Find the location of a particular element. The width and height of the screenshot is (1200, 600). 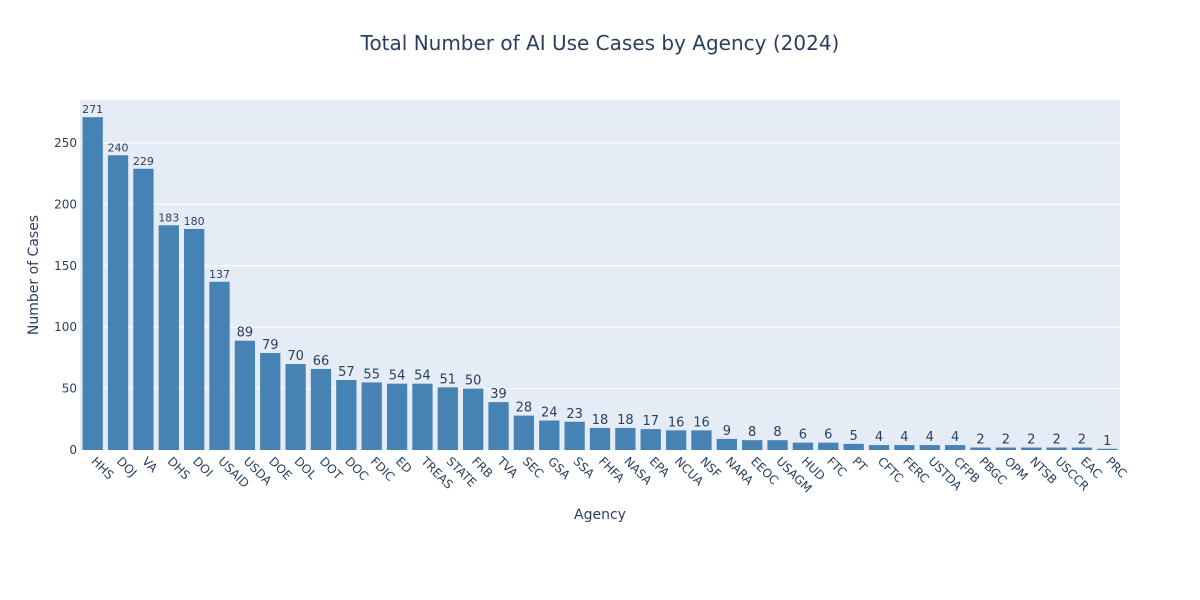

bar-value-label: 24 is located at coordinates (549, 413).